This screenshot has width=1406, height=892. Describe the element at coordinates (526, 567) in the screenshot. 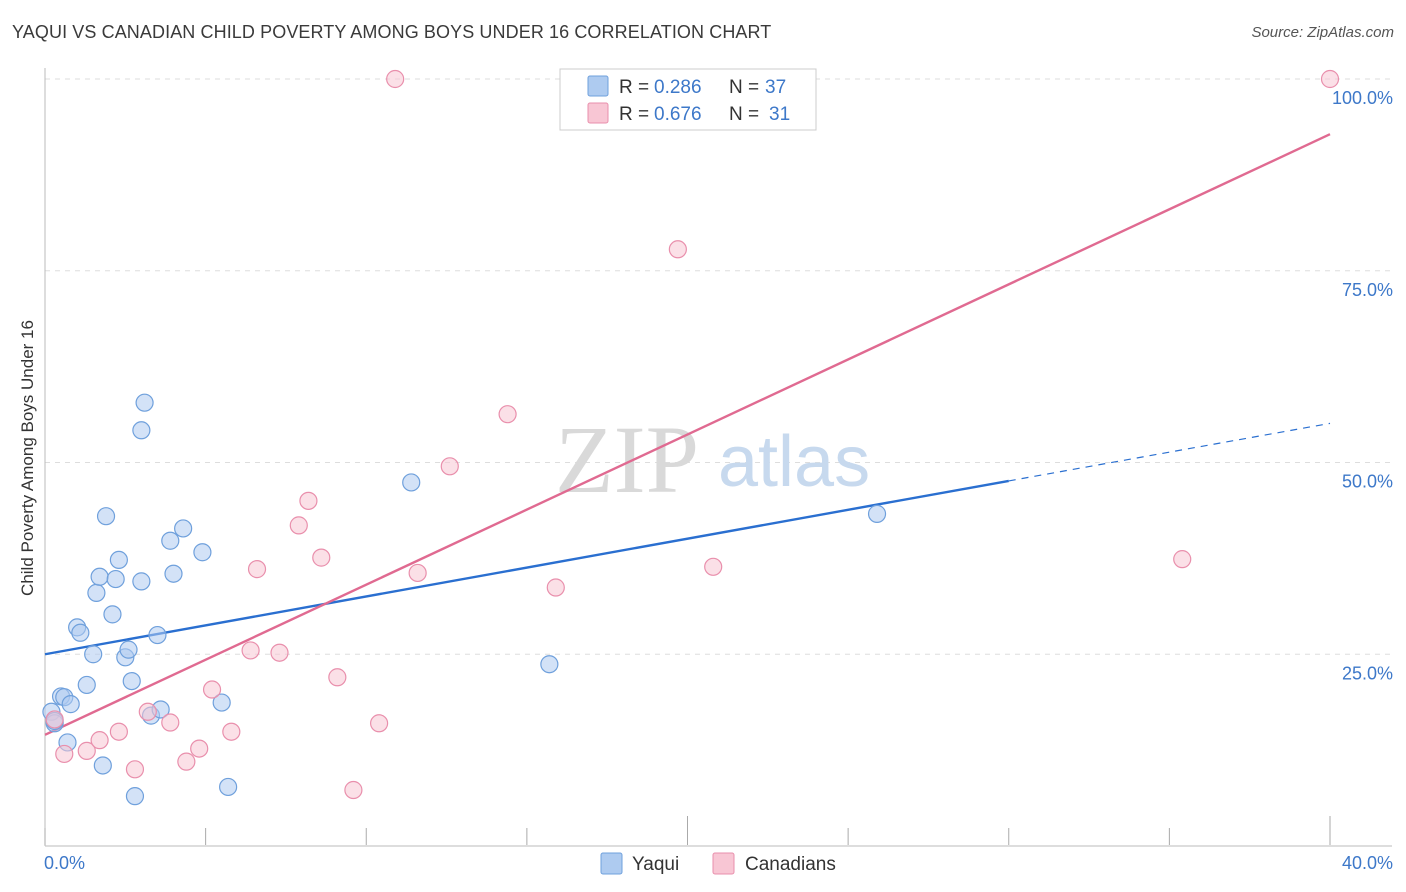

I see `yaqui-trend-line` at that location.